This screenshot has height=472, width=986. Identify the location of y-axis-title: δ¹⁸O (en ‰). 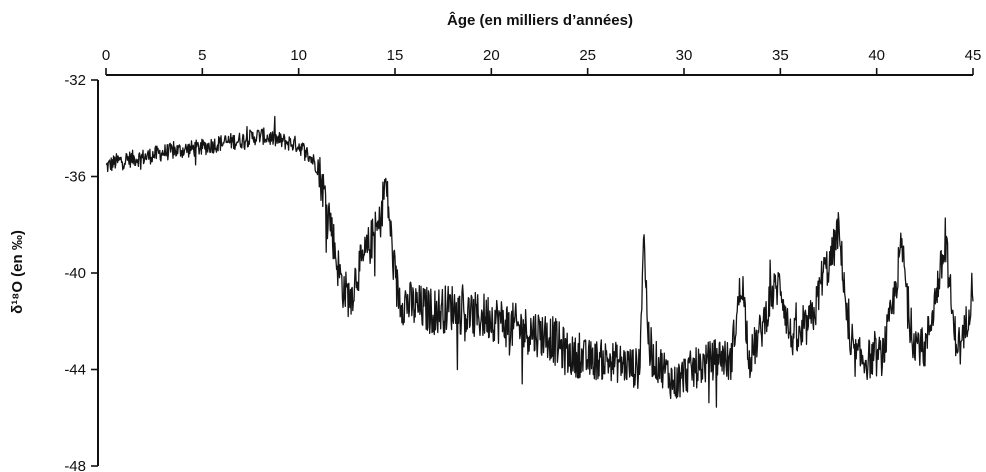
(17, 272).